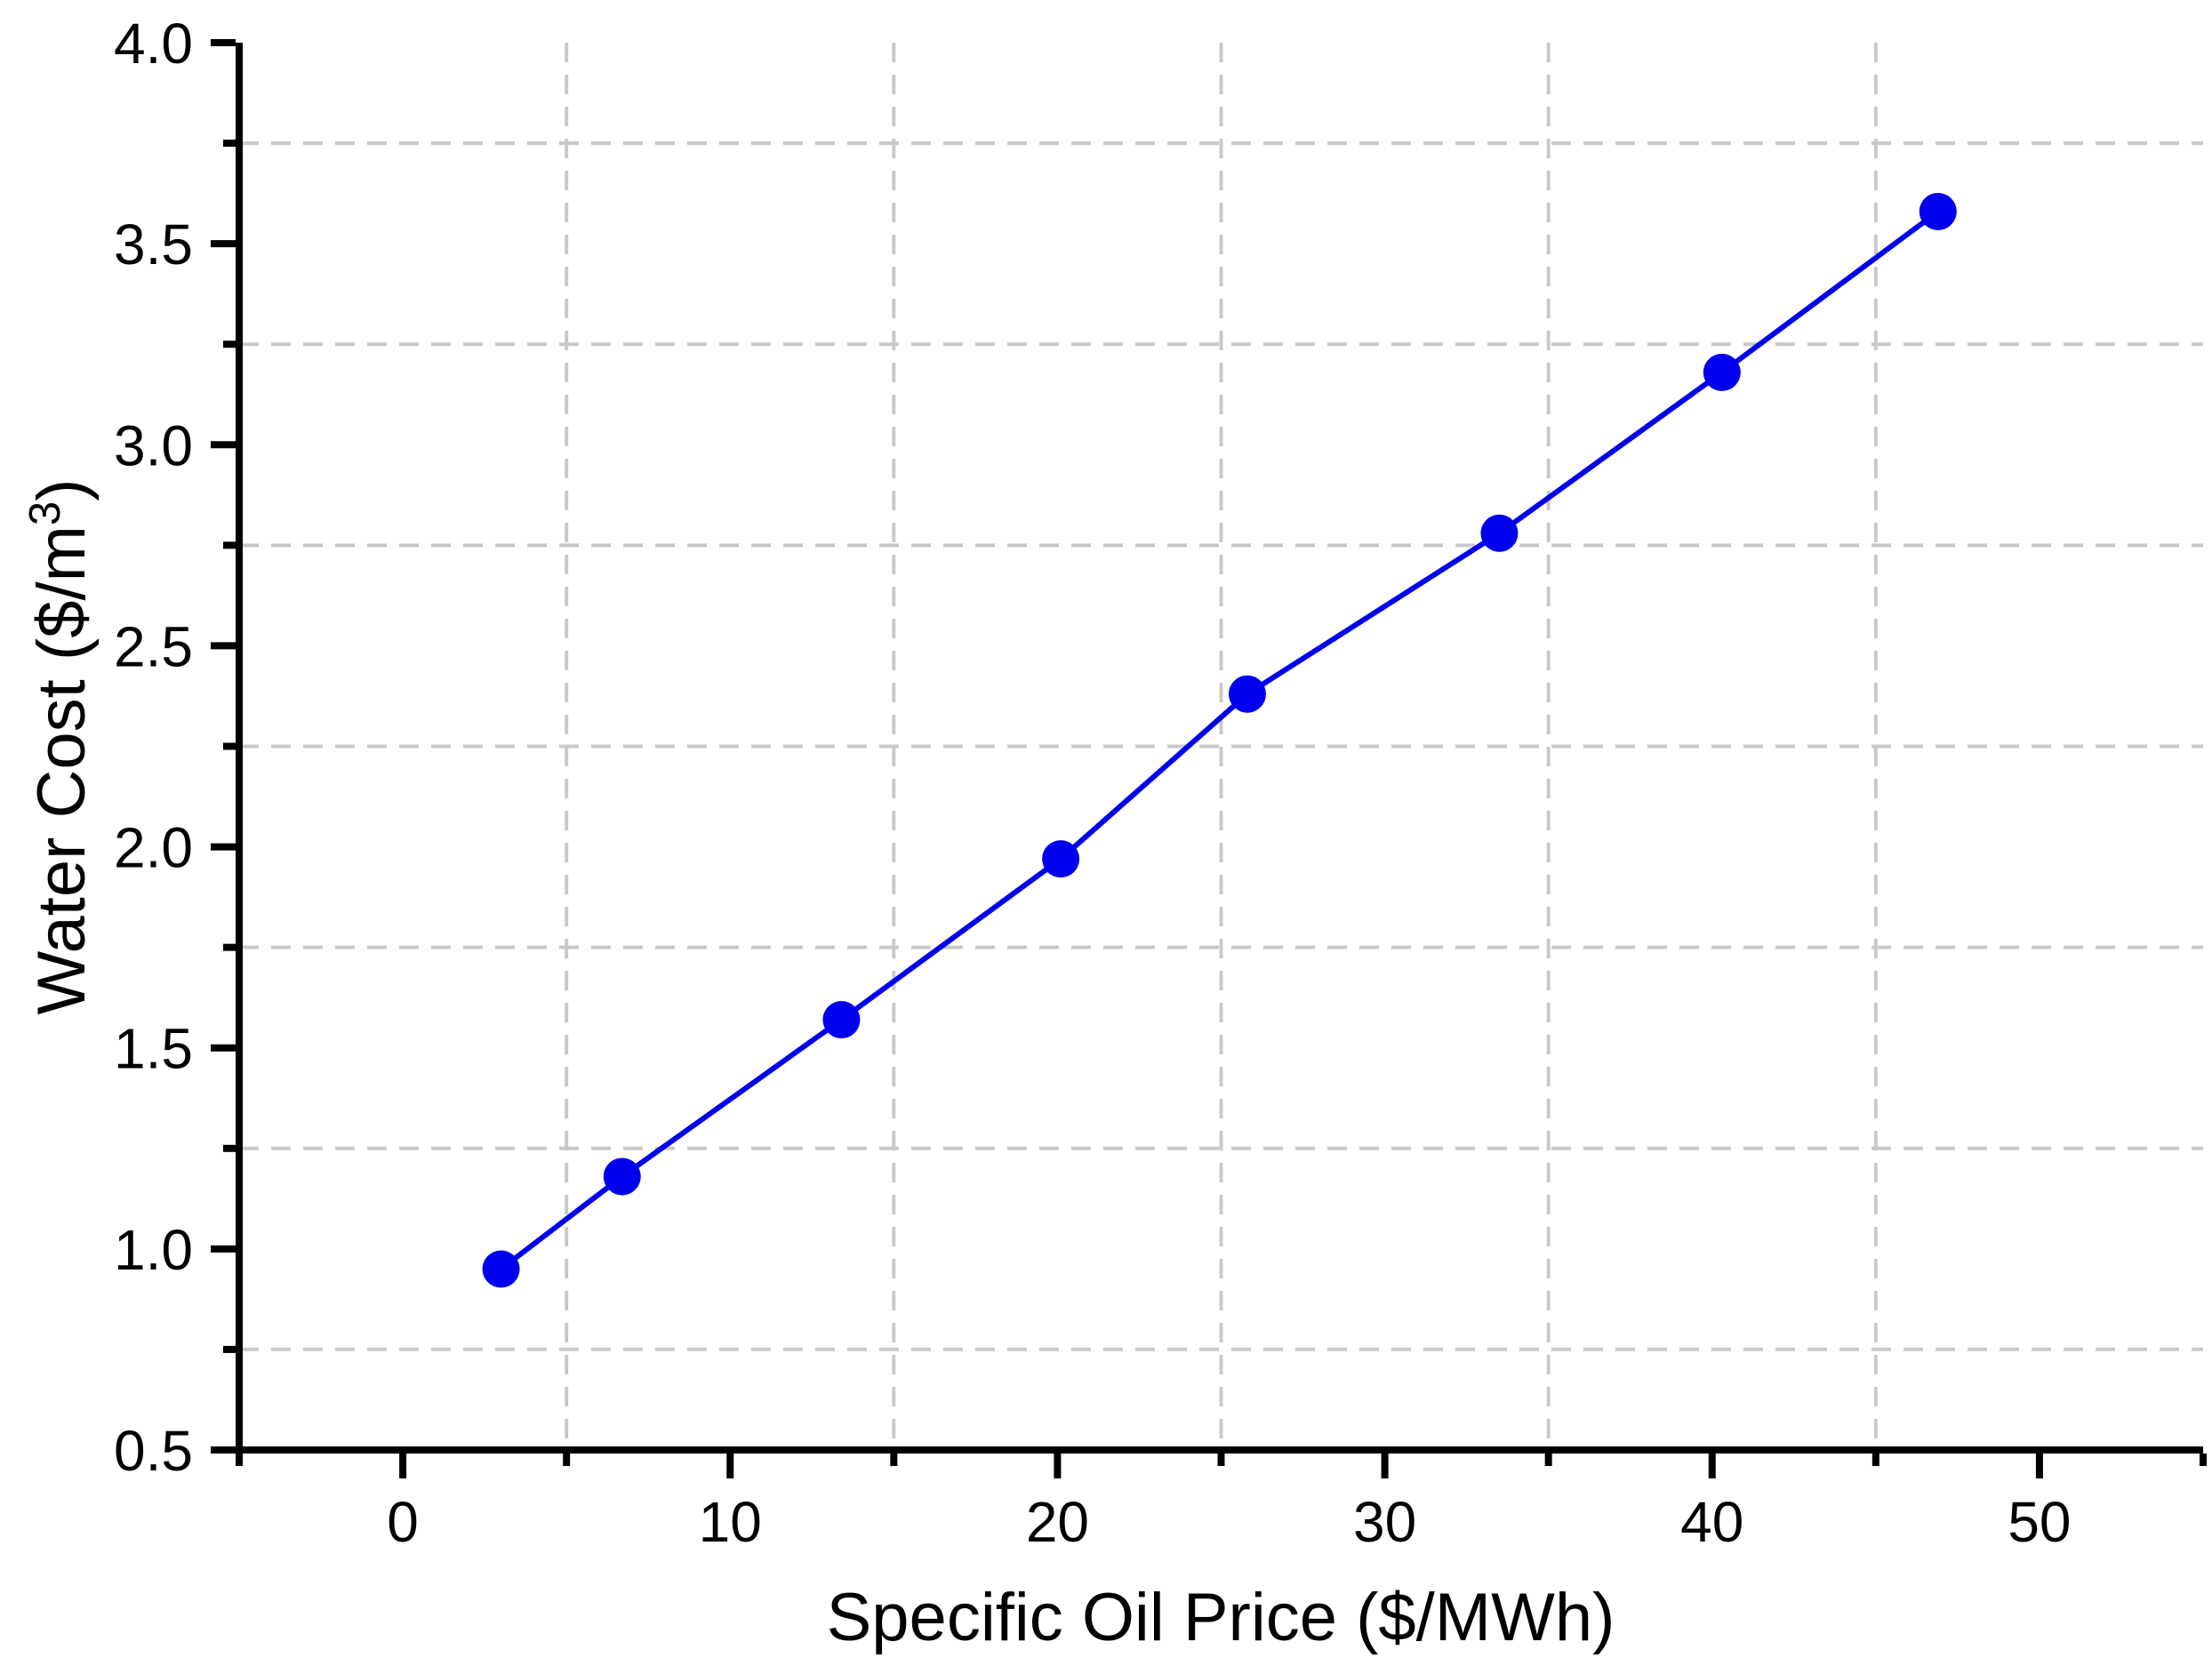 This screenshot has height=1674, width=2212. Describe the element at coordinates (153, 1451) in the screenshot. I see `y-tick-label: 0.5` at that location.